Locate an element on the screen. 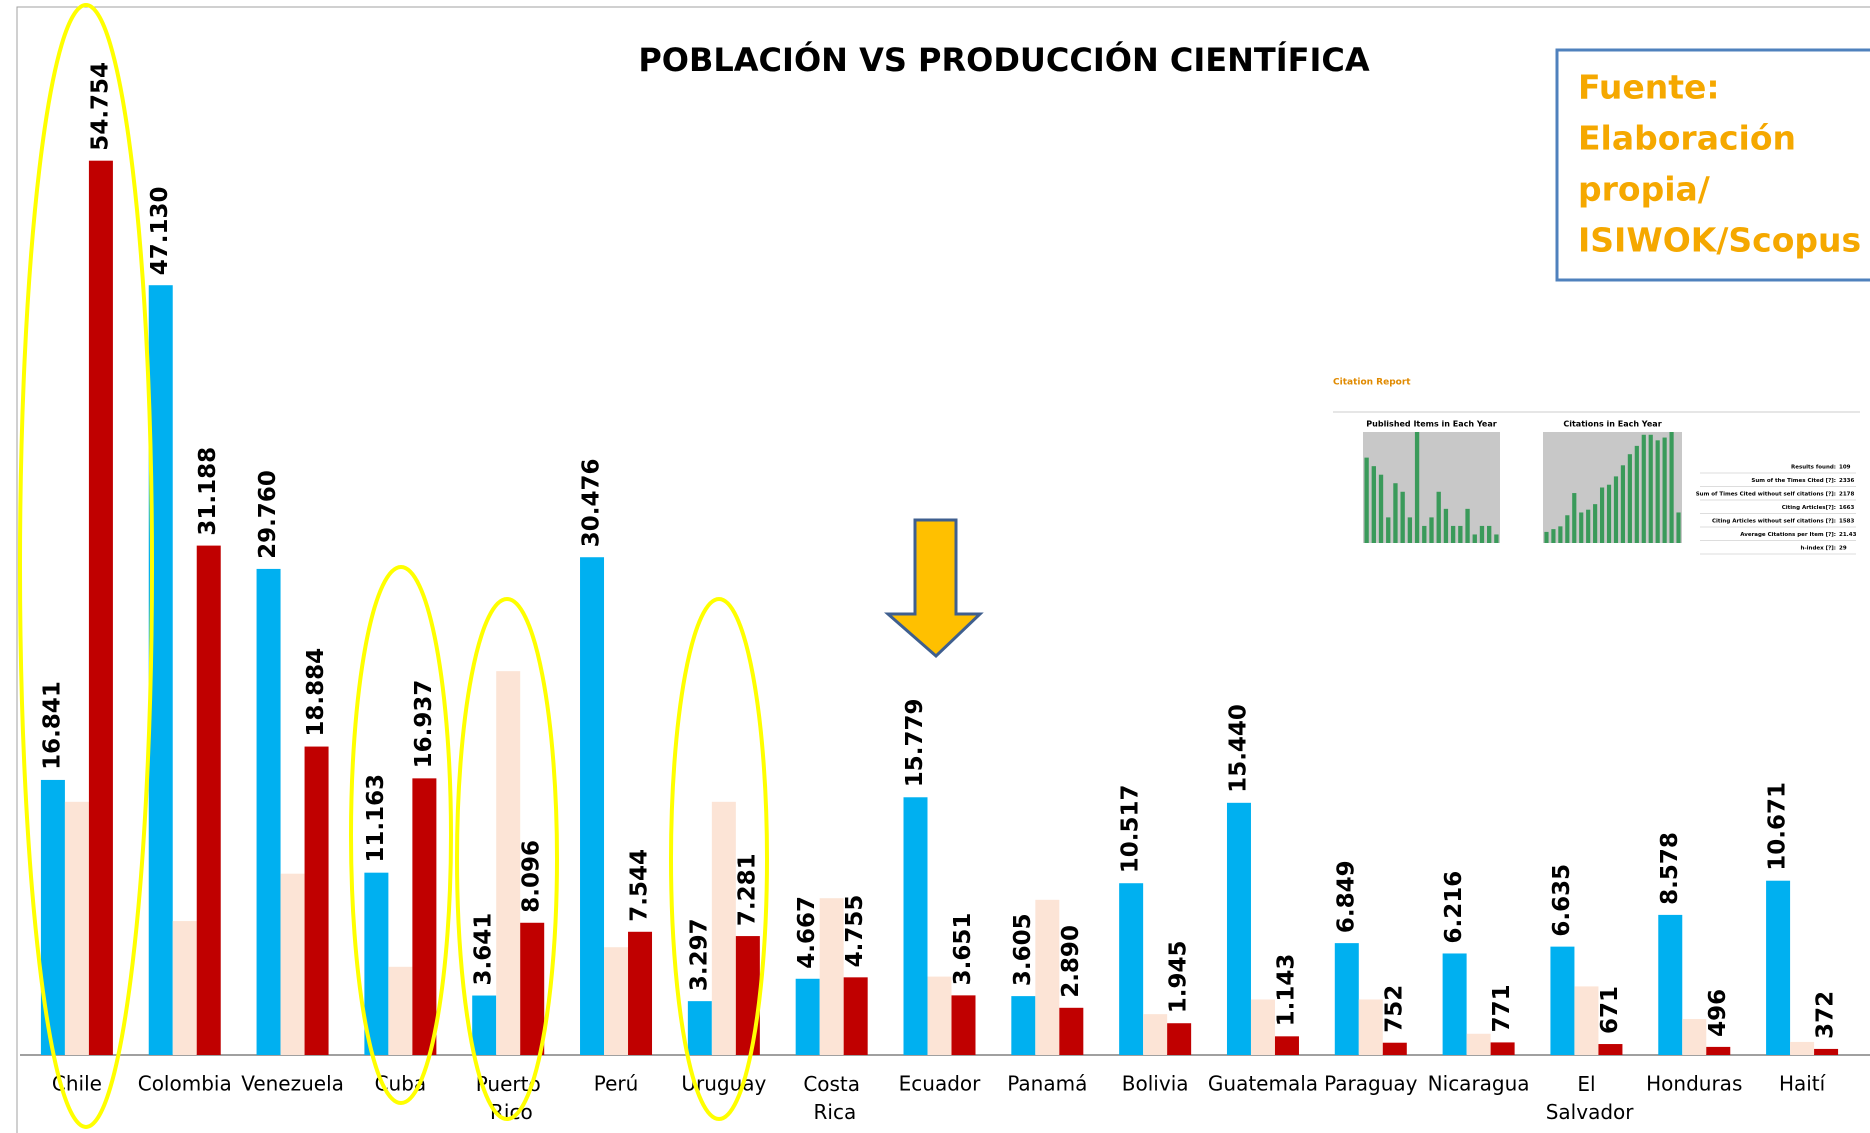 This screenshot has width=1870, height=1133. data-label: 752 is located at coordinates (1394, 1009).